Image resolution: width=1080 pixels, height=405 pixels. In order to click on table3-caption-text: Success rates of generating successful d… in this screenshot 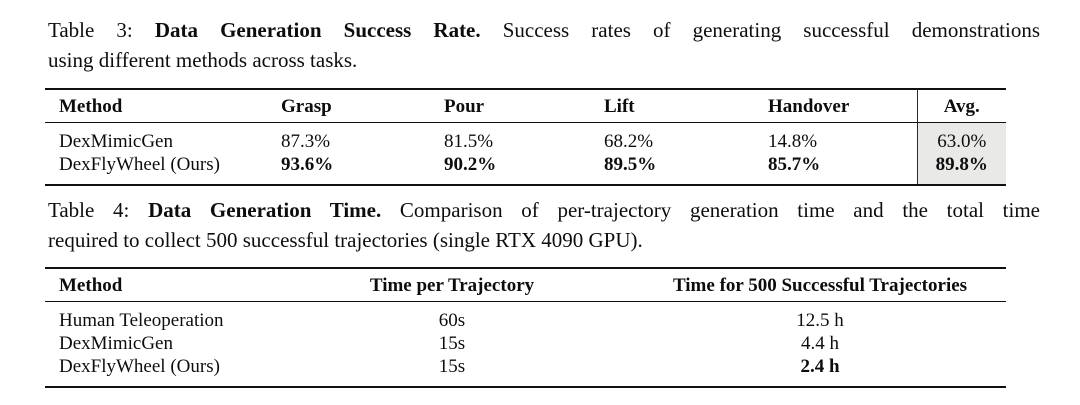, I will do `click(760, 30)`.